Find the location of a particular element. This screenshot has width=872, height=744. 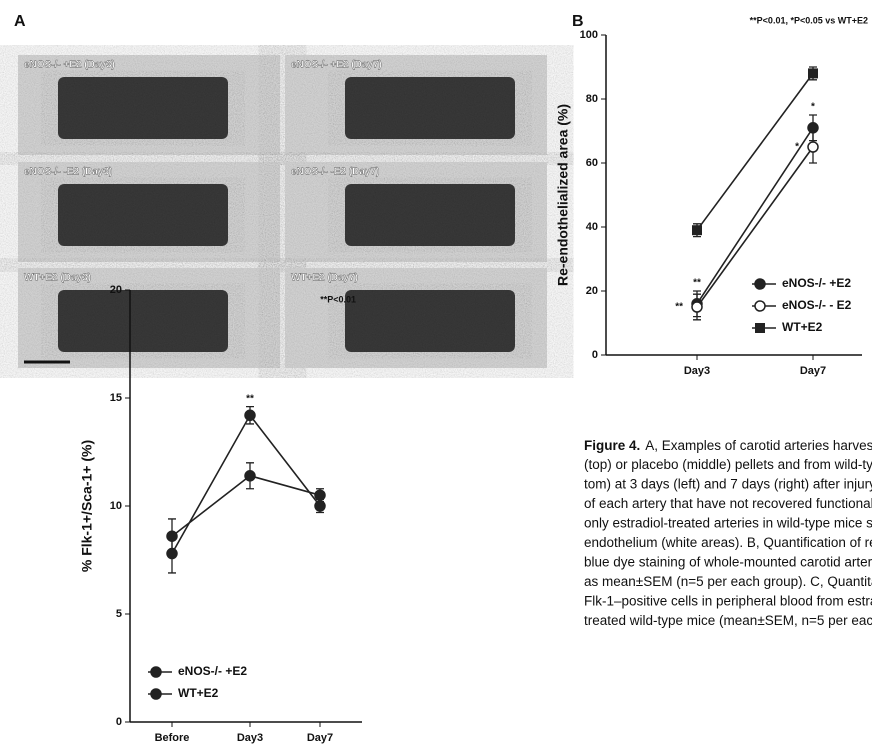

y-axis-label: % Flk-1+/Sca-1+ (%) is located at coordinates (87, 506).